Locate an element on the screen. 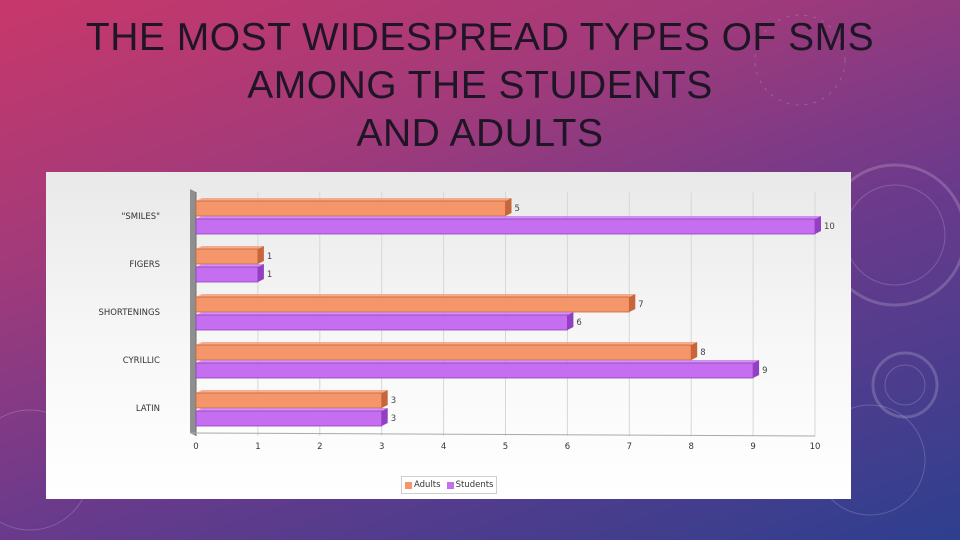 This screenshot has width=960, height=540. legend-item-students: Students is located at coordinates (470, 485).